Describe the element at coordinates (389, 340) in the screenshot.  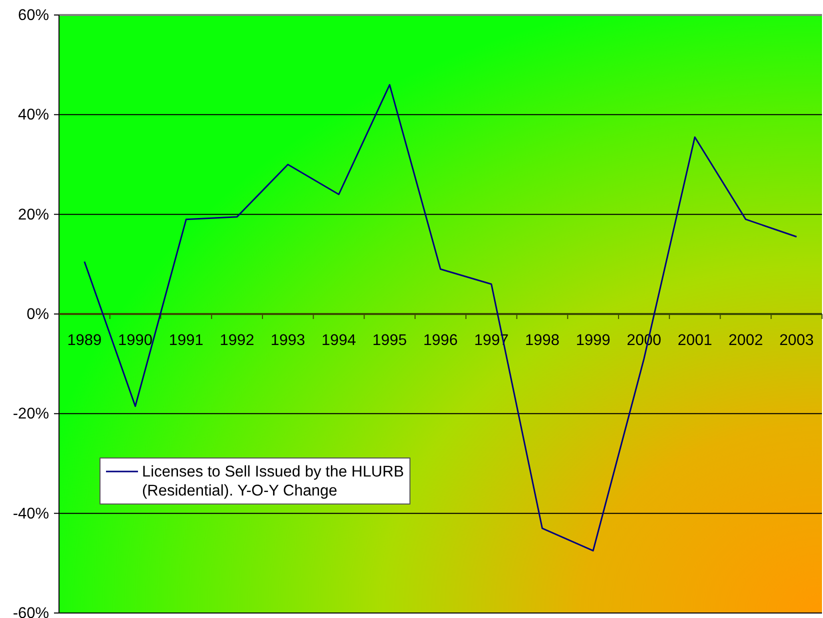
I see `x-tick-label: 1995` at that location.